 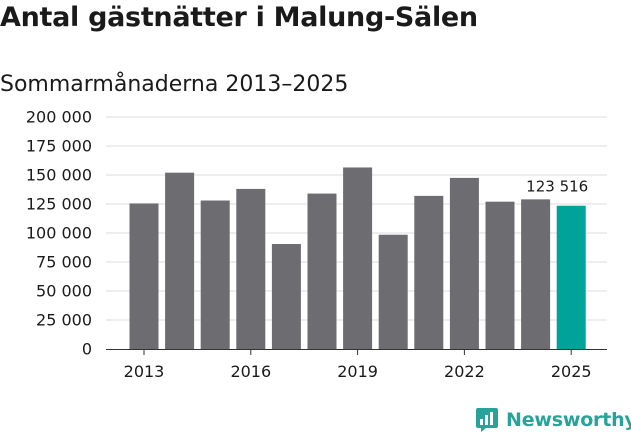 What do you see at coordinates (59, 175) in the screenshot?
I see `y-tick-label: 150 000` at bounding box center [59, 175].